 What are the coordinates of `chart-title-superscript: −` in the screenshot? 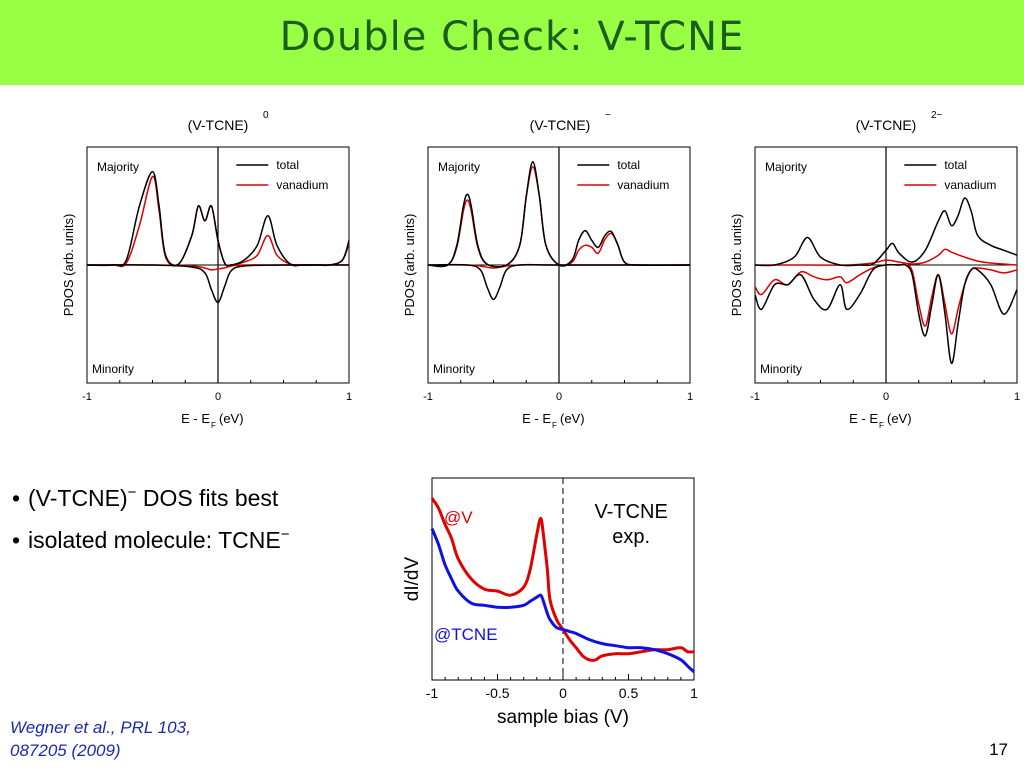 It's located at (608, 115).